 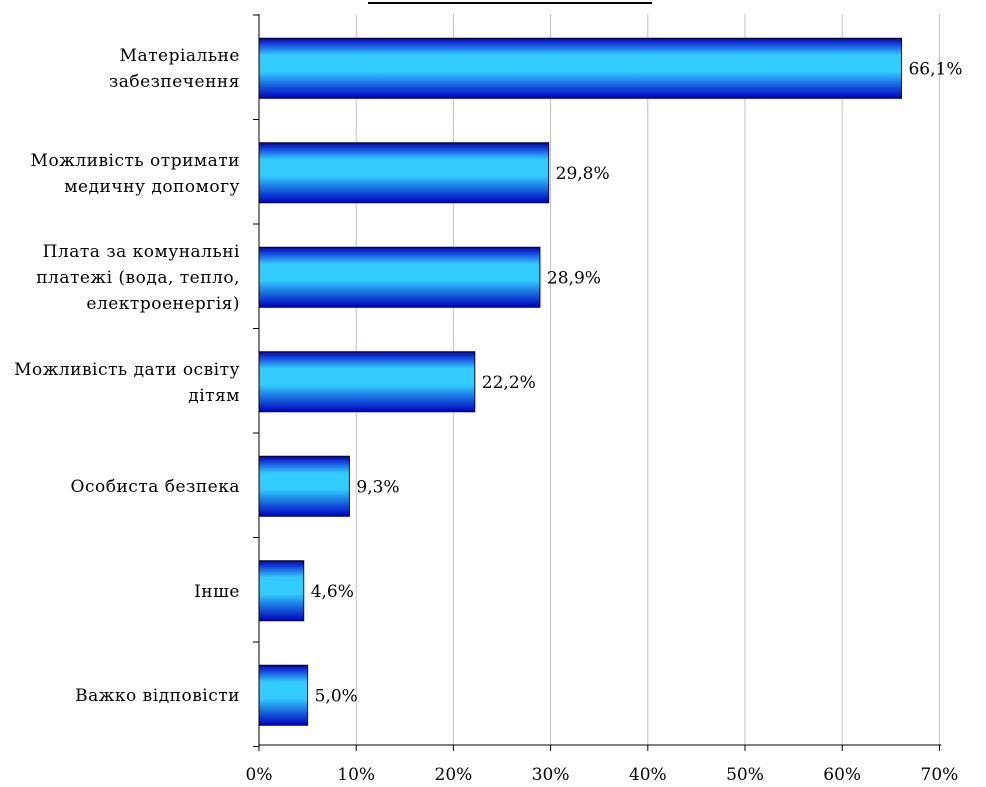 I want to click on x-tick-label: 40%, so click(x=648, y=775).